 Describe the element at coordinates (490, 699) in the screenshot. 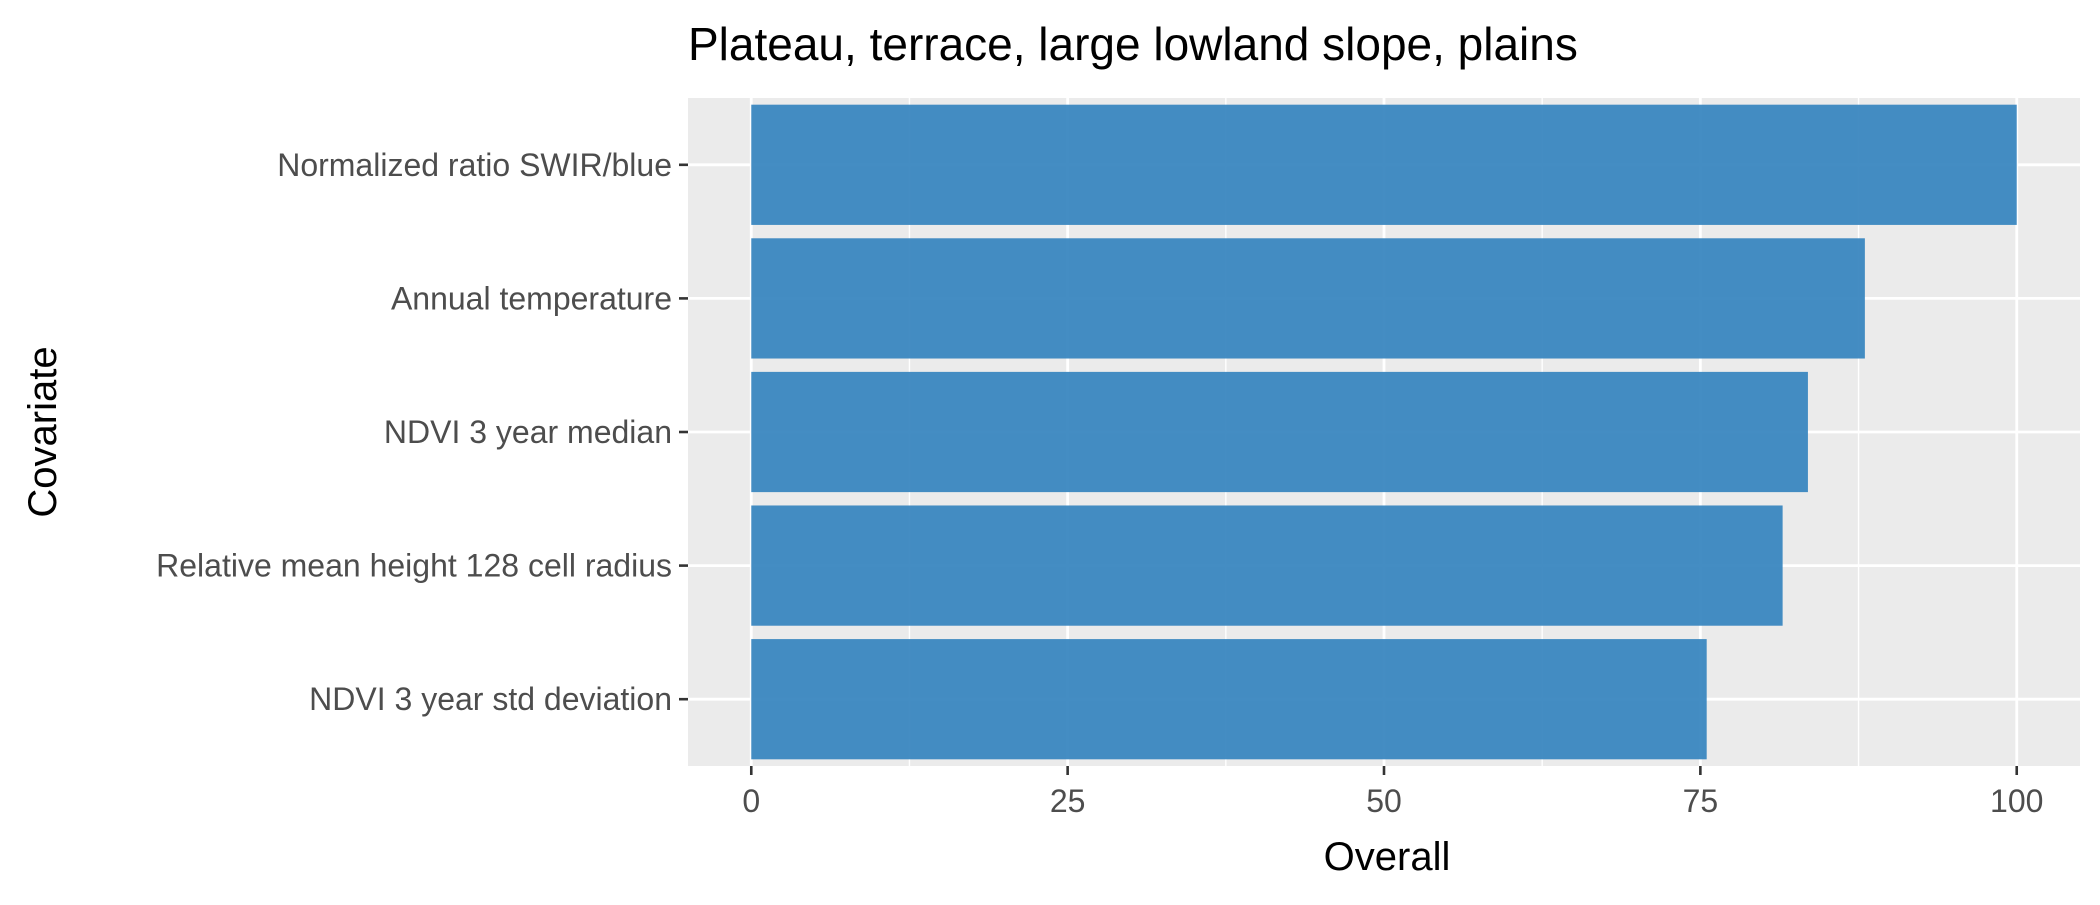

I see `y-tick-label: NDVI 3 year std deviation` at that location.